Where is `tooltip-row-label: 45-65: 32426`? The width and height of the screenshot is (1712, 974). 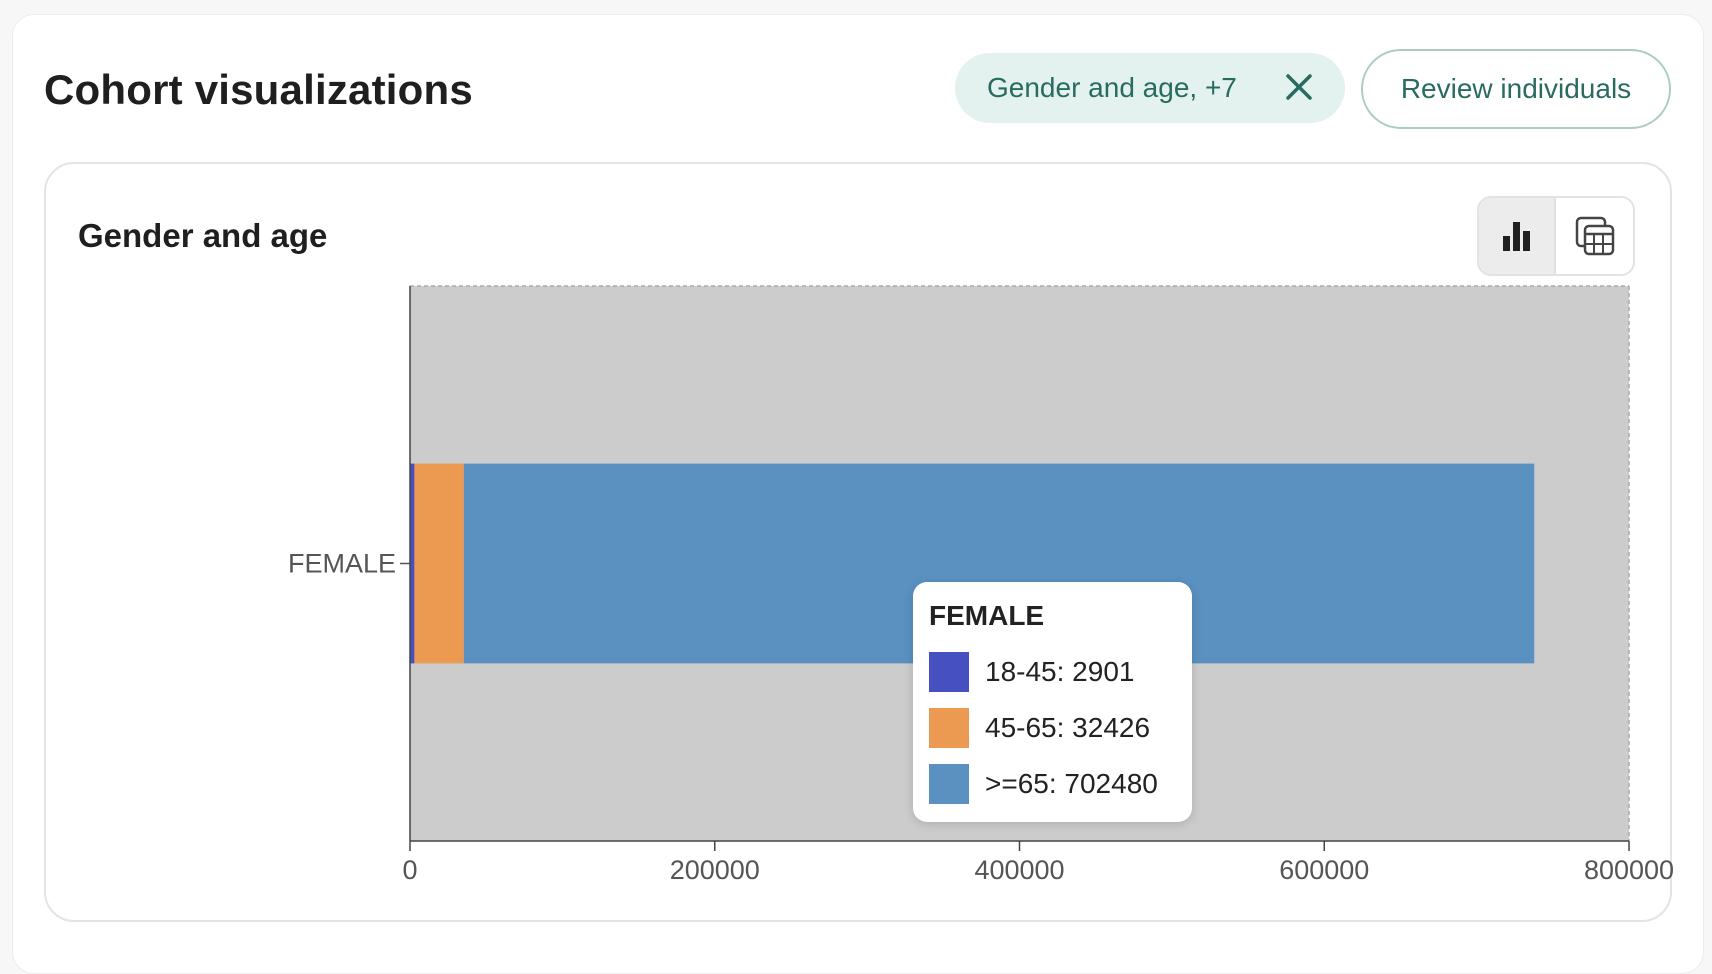
tooltip-row-label: 45-65: 32426 is located at coordinates (1068, 727).